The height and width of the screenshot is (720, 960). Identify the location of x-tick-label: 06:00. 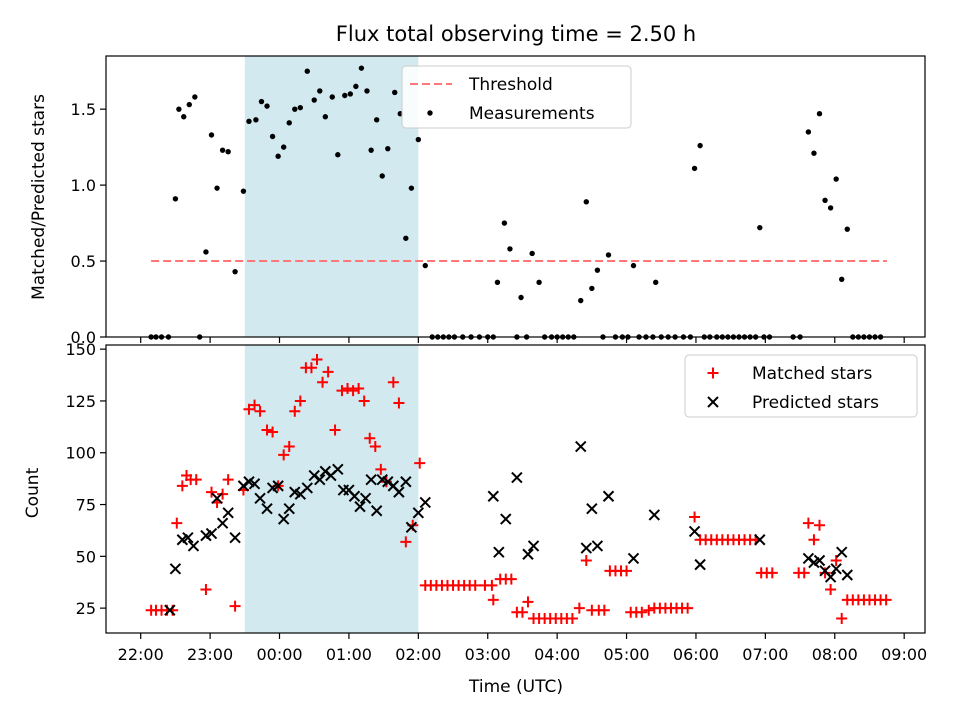
(696, 654).